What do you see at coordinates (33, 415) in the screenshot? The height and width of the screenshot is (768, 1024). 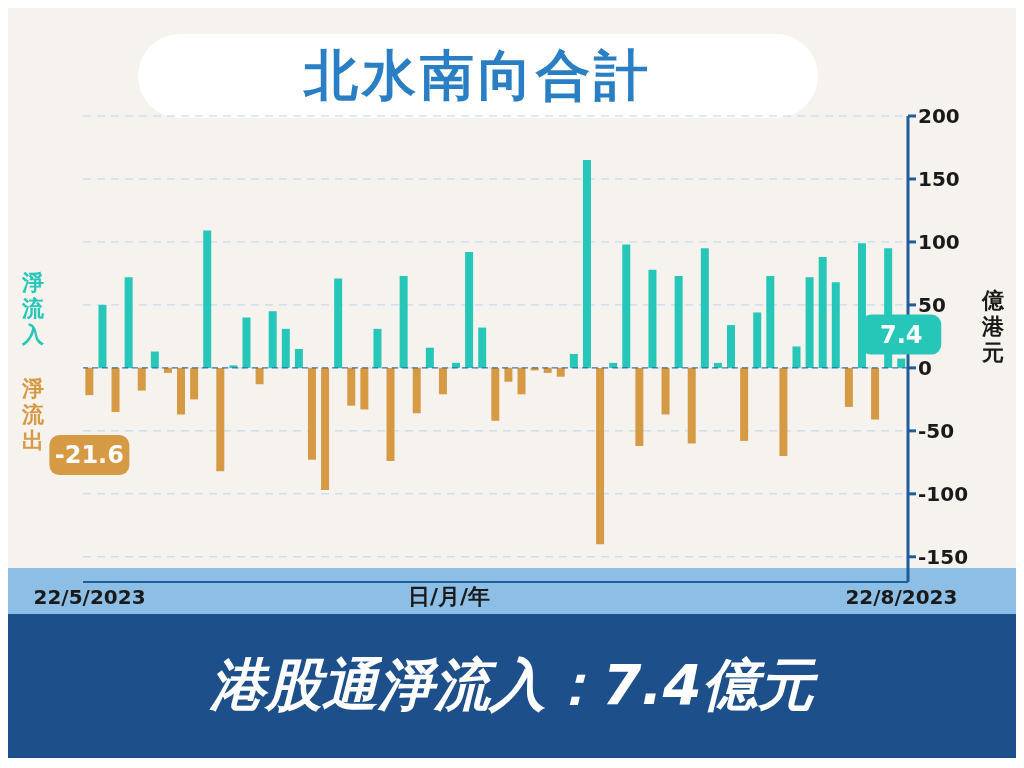 I see `text: 淨流出` at bounding box center [33, 415].